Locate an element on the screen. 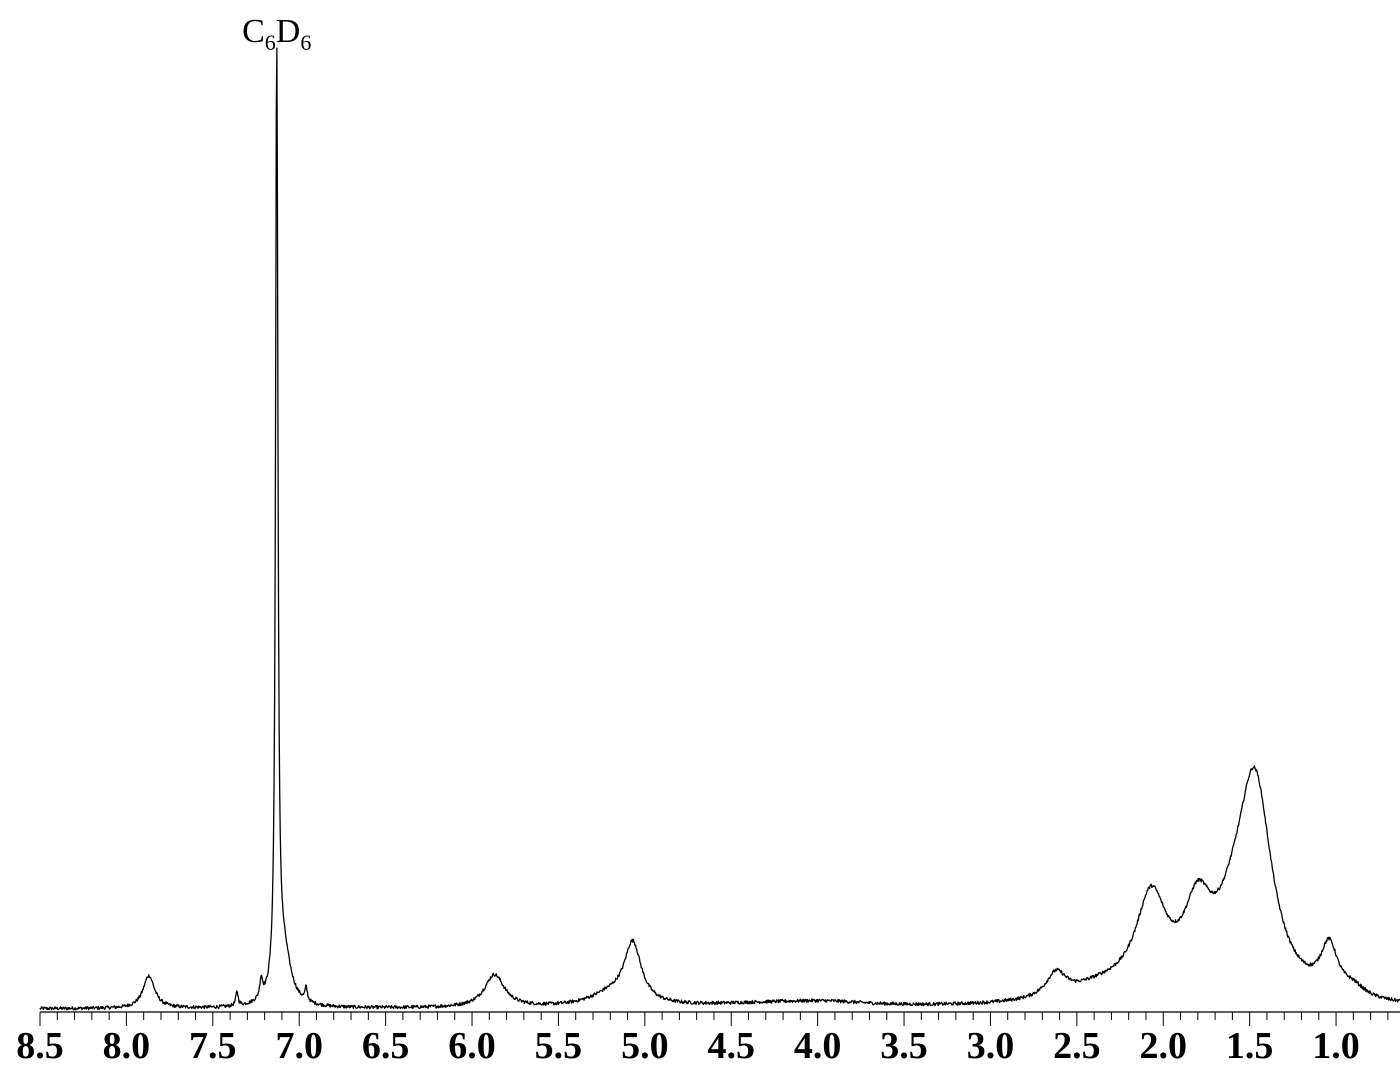 The width and height of the screenshot is (1400, 1065). x-tick-label: 2.5 is located at coordinates (1077, 1045).